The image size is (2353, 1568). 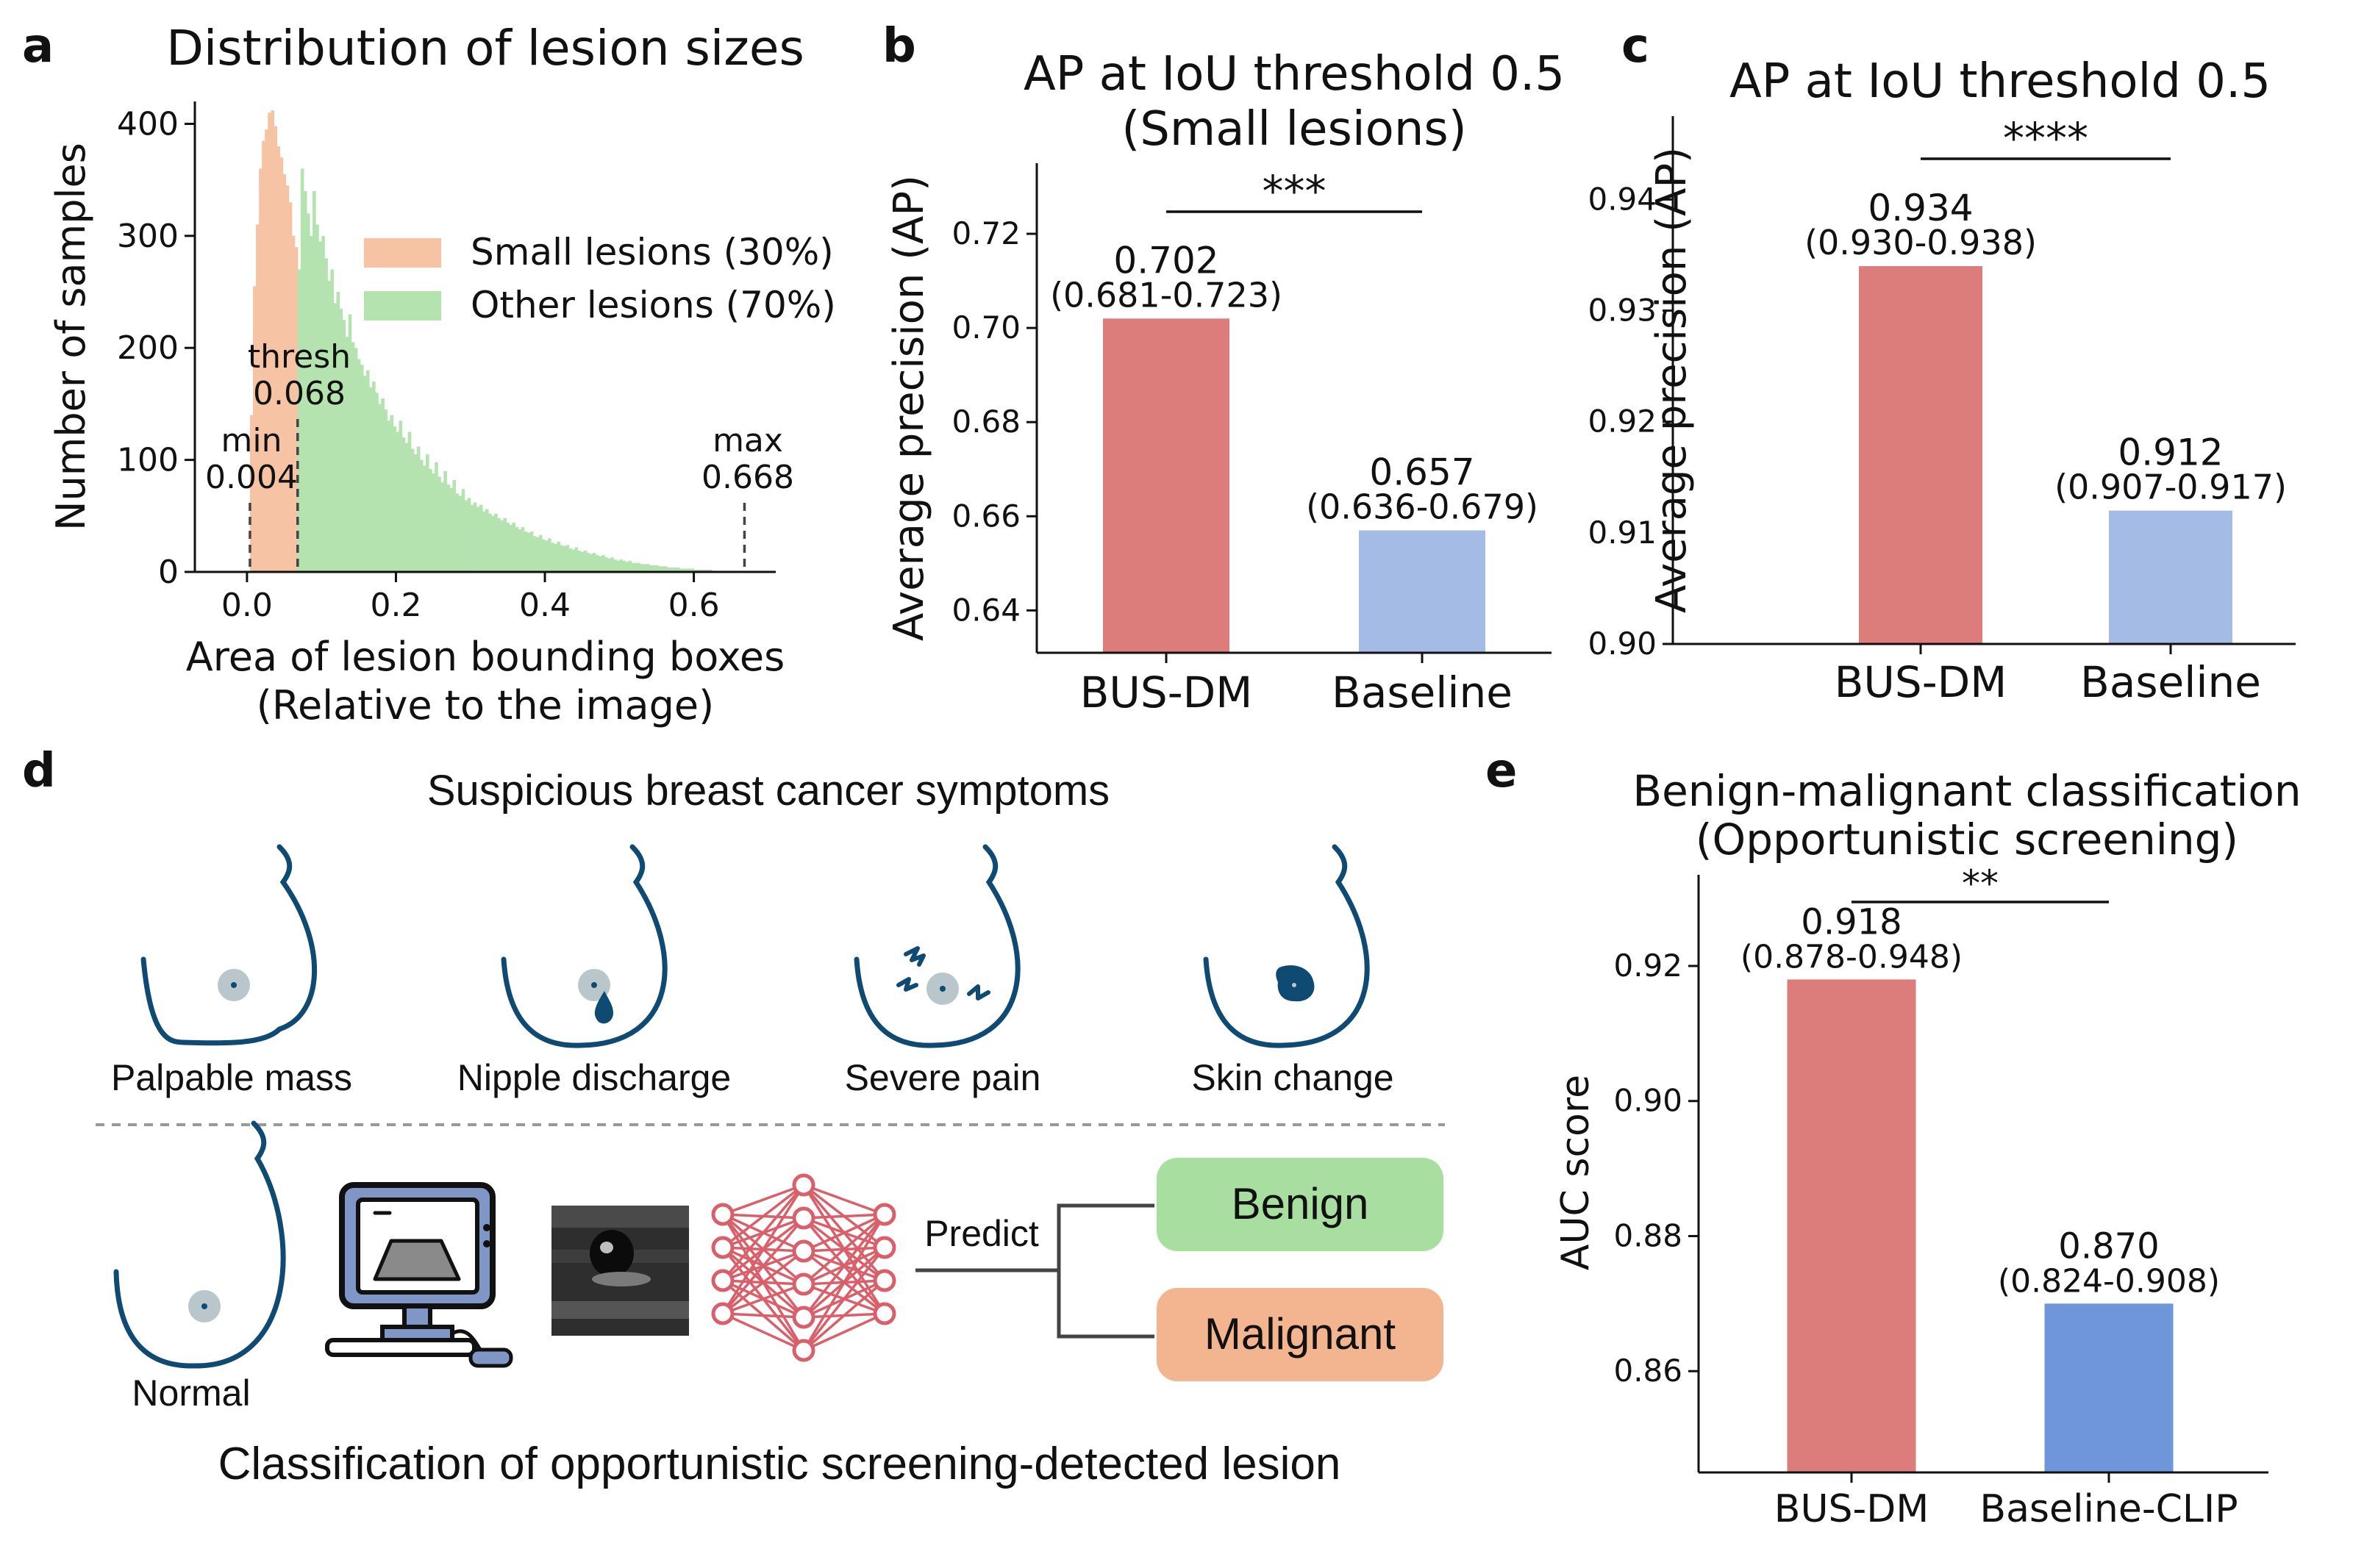 What do you see at coordinates (986, 610) in the screenshot?
I see `y-tick-label: 0.64` at bounding box center [986, 610].